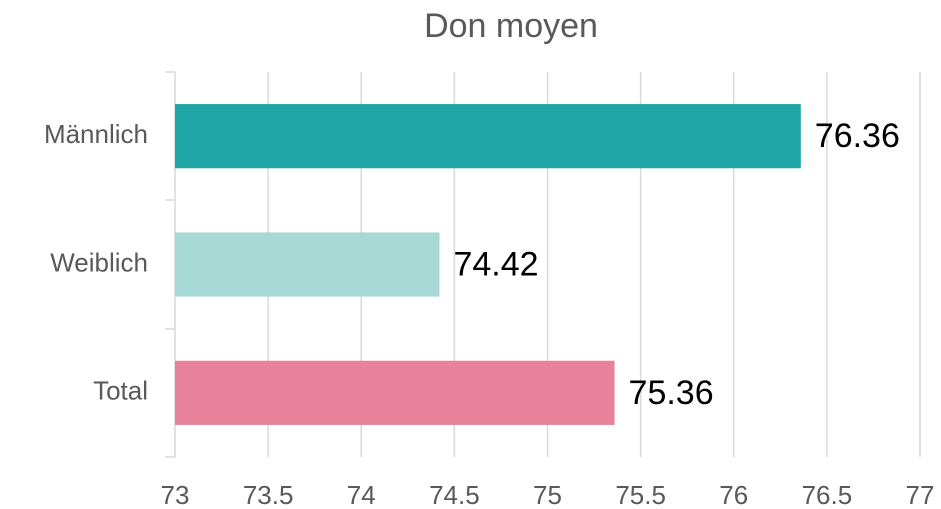 Image resolution: width=941 pixels, height=509 pixels. I want to click on y-tick-label: Männlich, so click(96, 134).